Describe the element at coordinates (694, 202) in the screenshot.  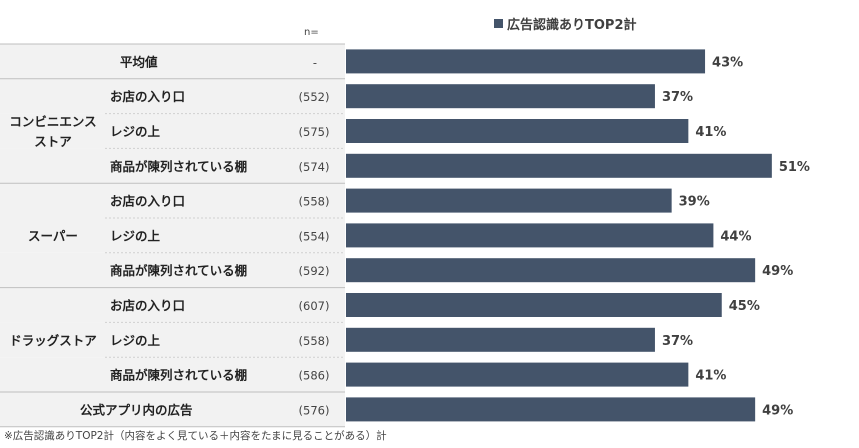
I see `bar-value-label: 39%` at that location.